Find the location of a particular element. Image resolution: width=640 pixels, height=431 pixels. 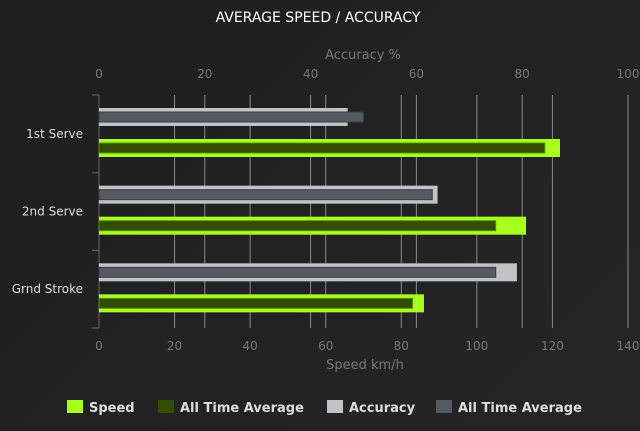

accuracy-tick-label: 0 is located at coordinates (99, 74).